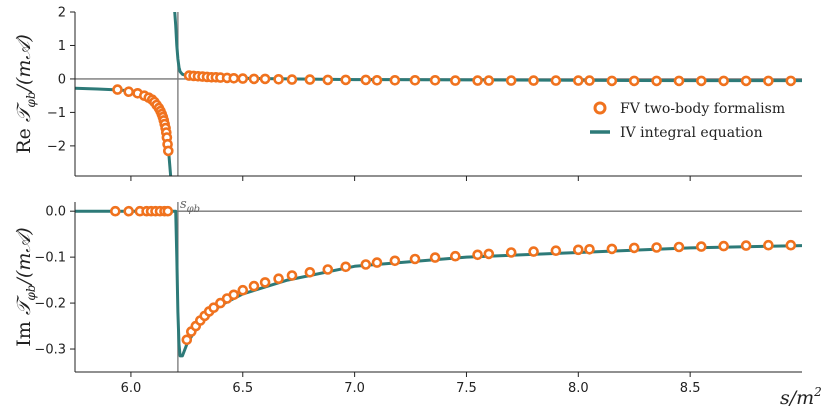 The height and width of the screenshot is (411, 831). What do you see at coordinates (190, 206) in the screenshot?
I see `threshold-annotation: sφb` at bounding box center [190, 206].